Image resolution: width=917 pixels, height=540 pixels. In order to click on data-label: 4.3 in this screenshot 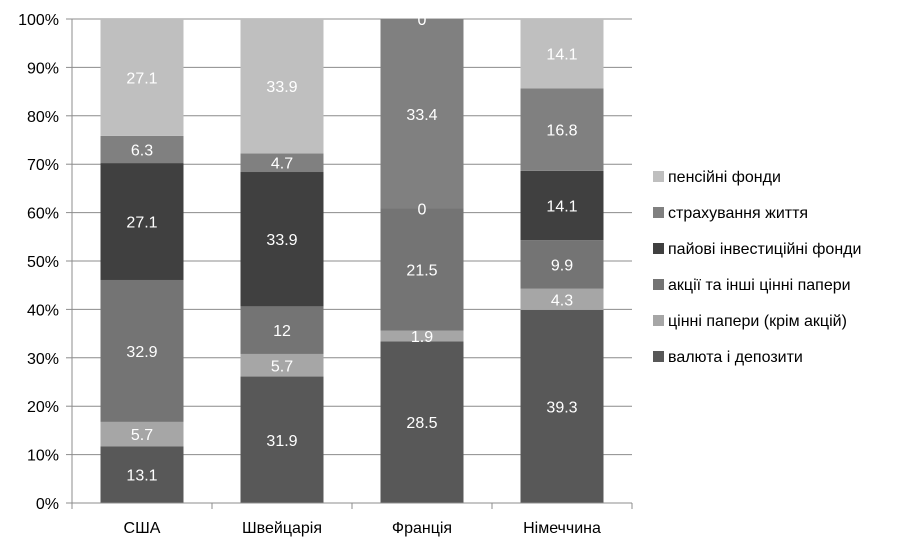, I will do `click(562, 300)`.